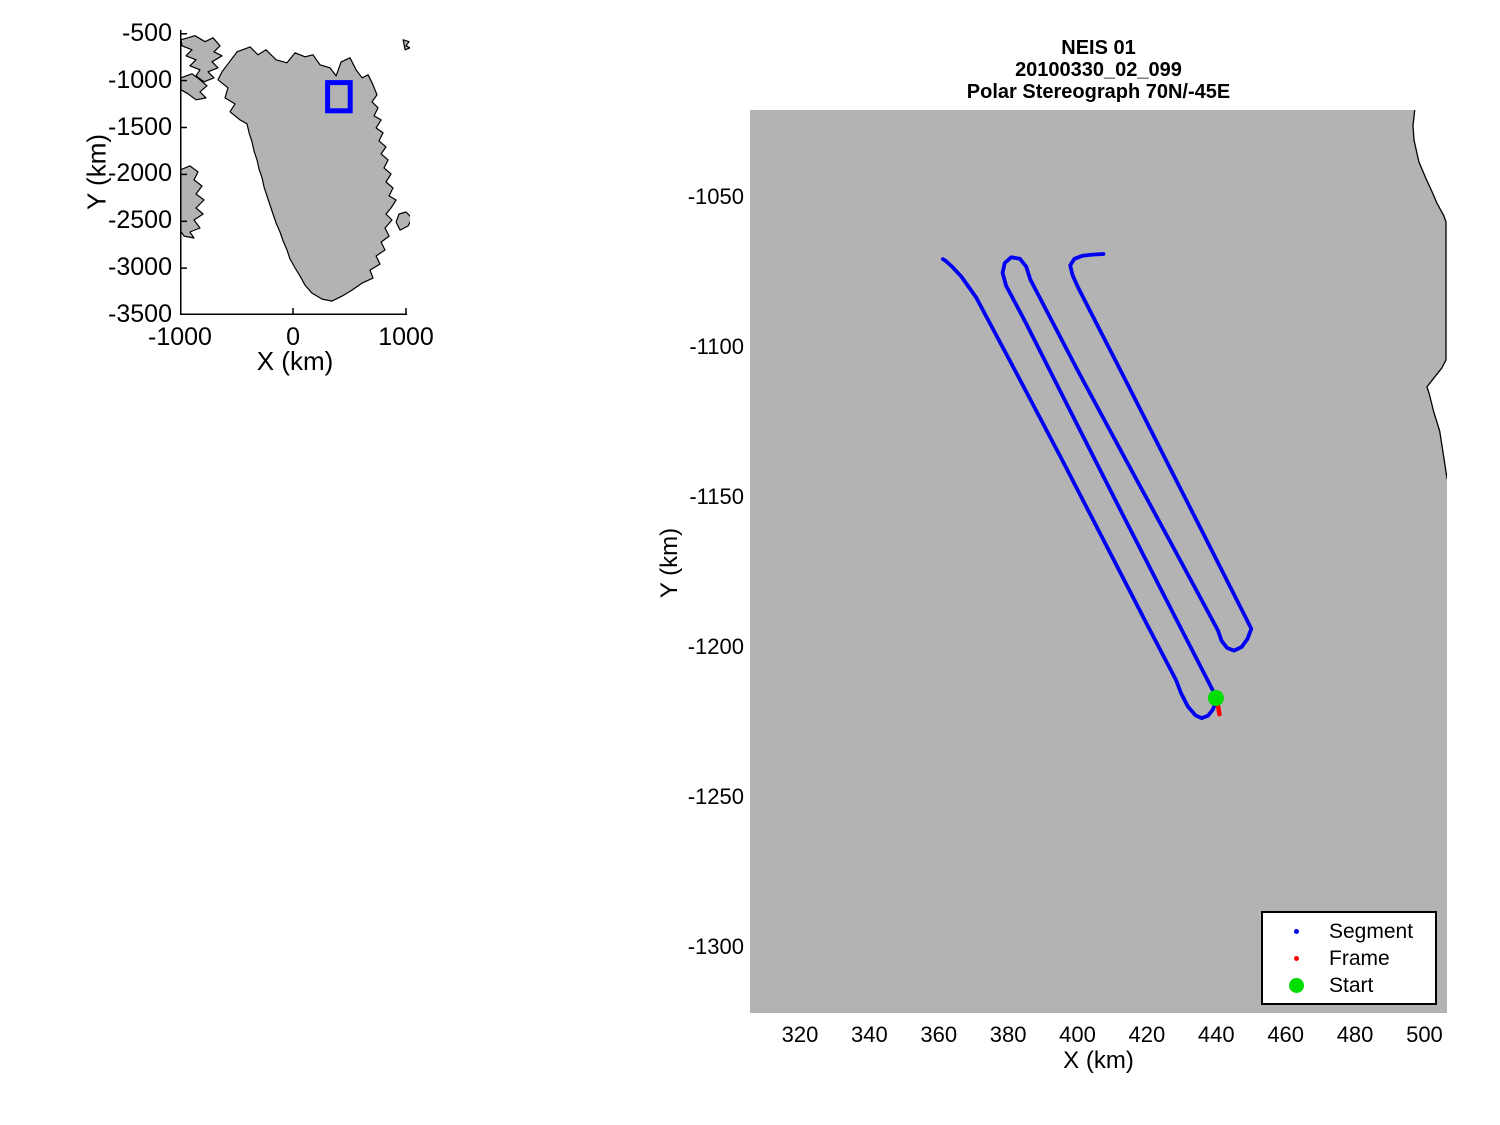  What do you see at coordinates (307, 174) in the screenshot?
I see `greenland-landmass` at bounding box center [307, 174].